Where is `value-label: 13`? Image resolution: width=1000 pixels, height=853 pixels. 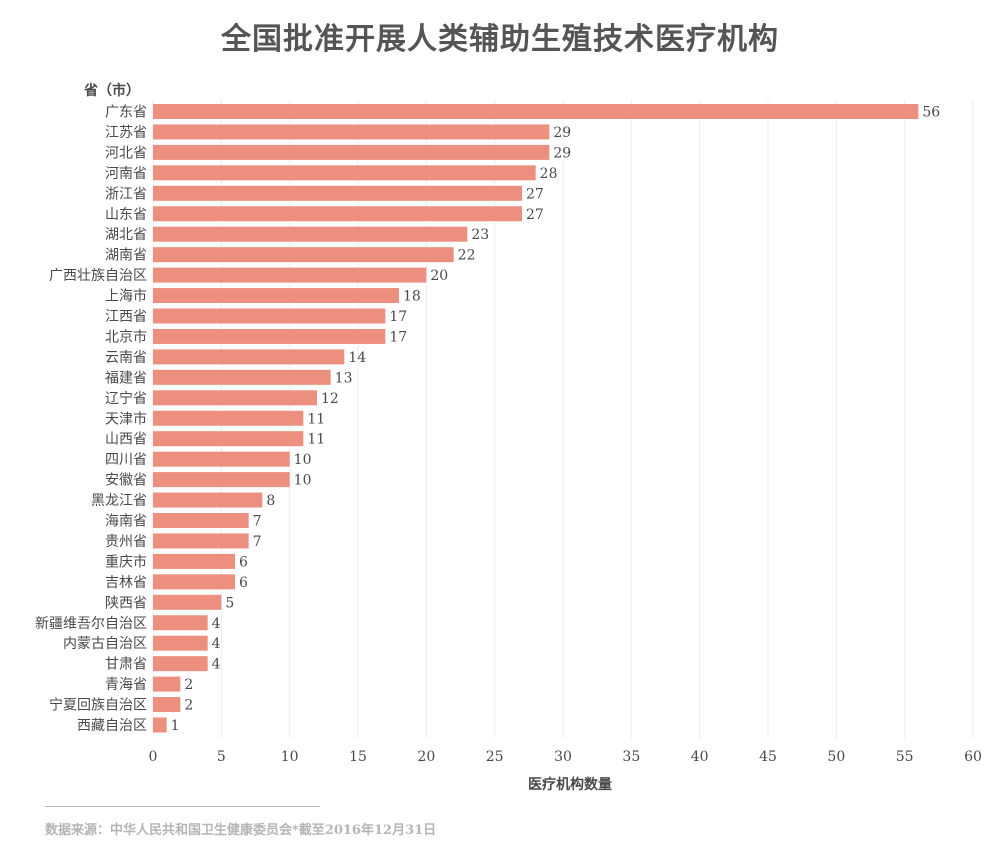
value-label: 13 is located at coordinates (344, 378).